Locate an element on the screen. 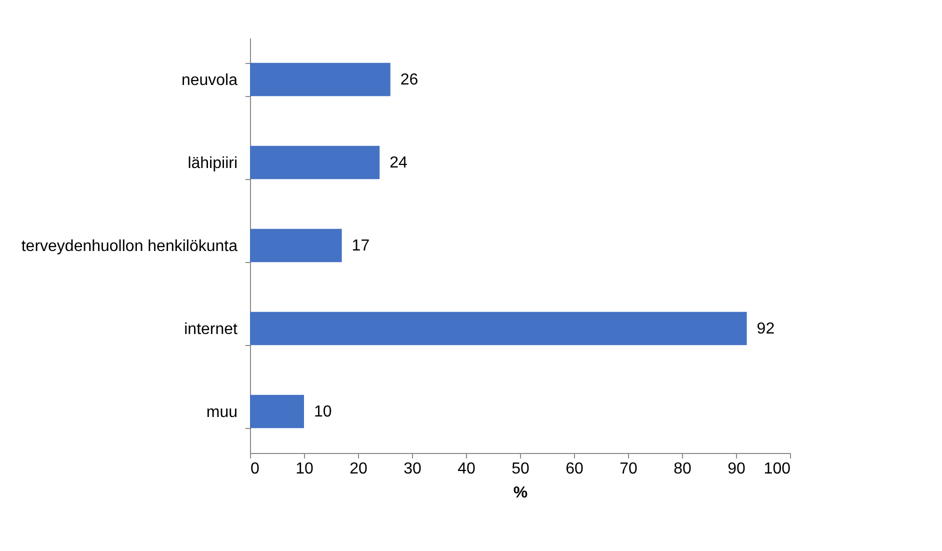 This screenshot has width=942, height=551. y-tick-label: terveydenhuollon henkilökunta is located at coordinates (129, 246).